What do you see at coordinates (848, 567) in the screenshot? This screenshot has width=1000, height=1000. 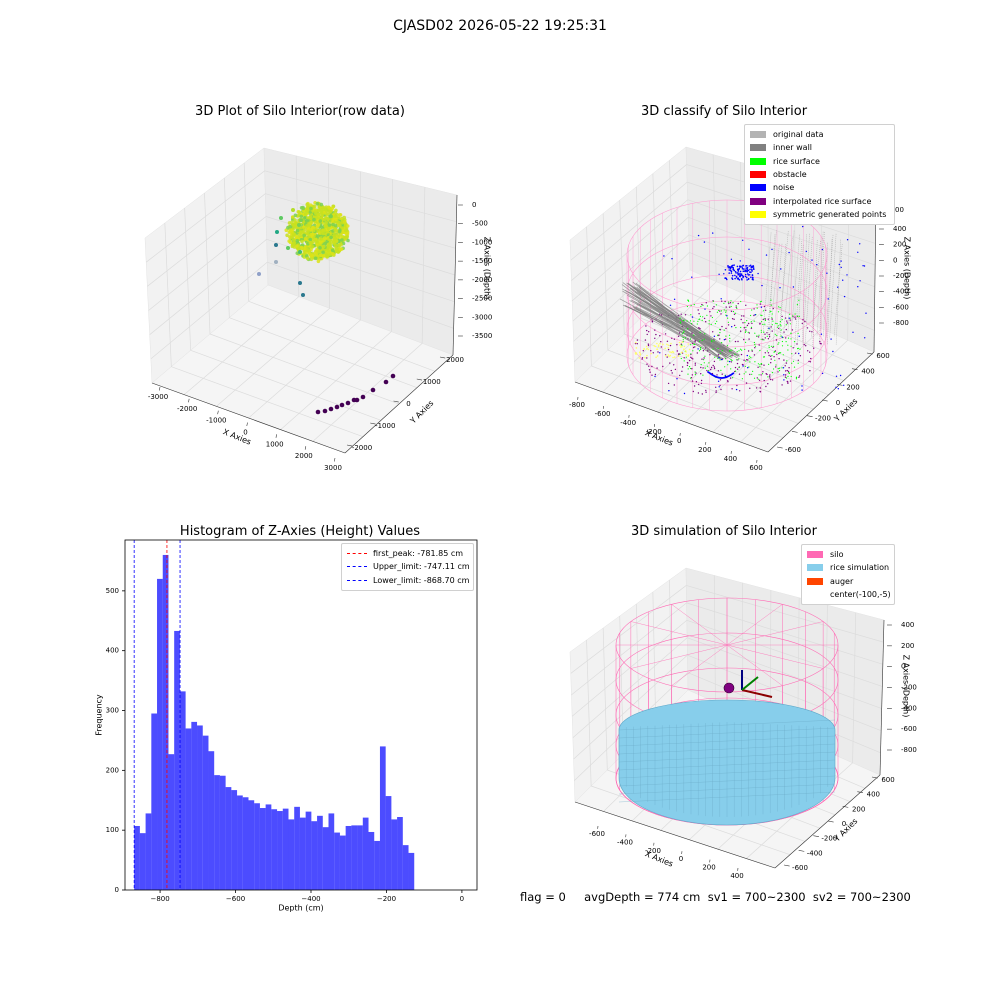 I see `simulation-legend-item: rice simulation` at bounding box center [848, 567].